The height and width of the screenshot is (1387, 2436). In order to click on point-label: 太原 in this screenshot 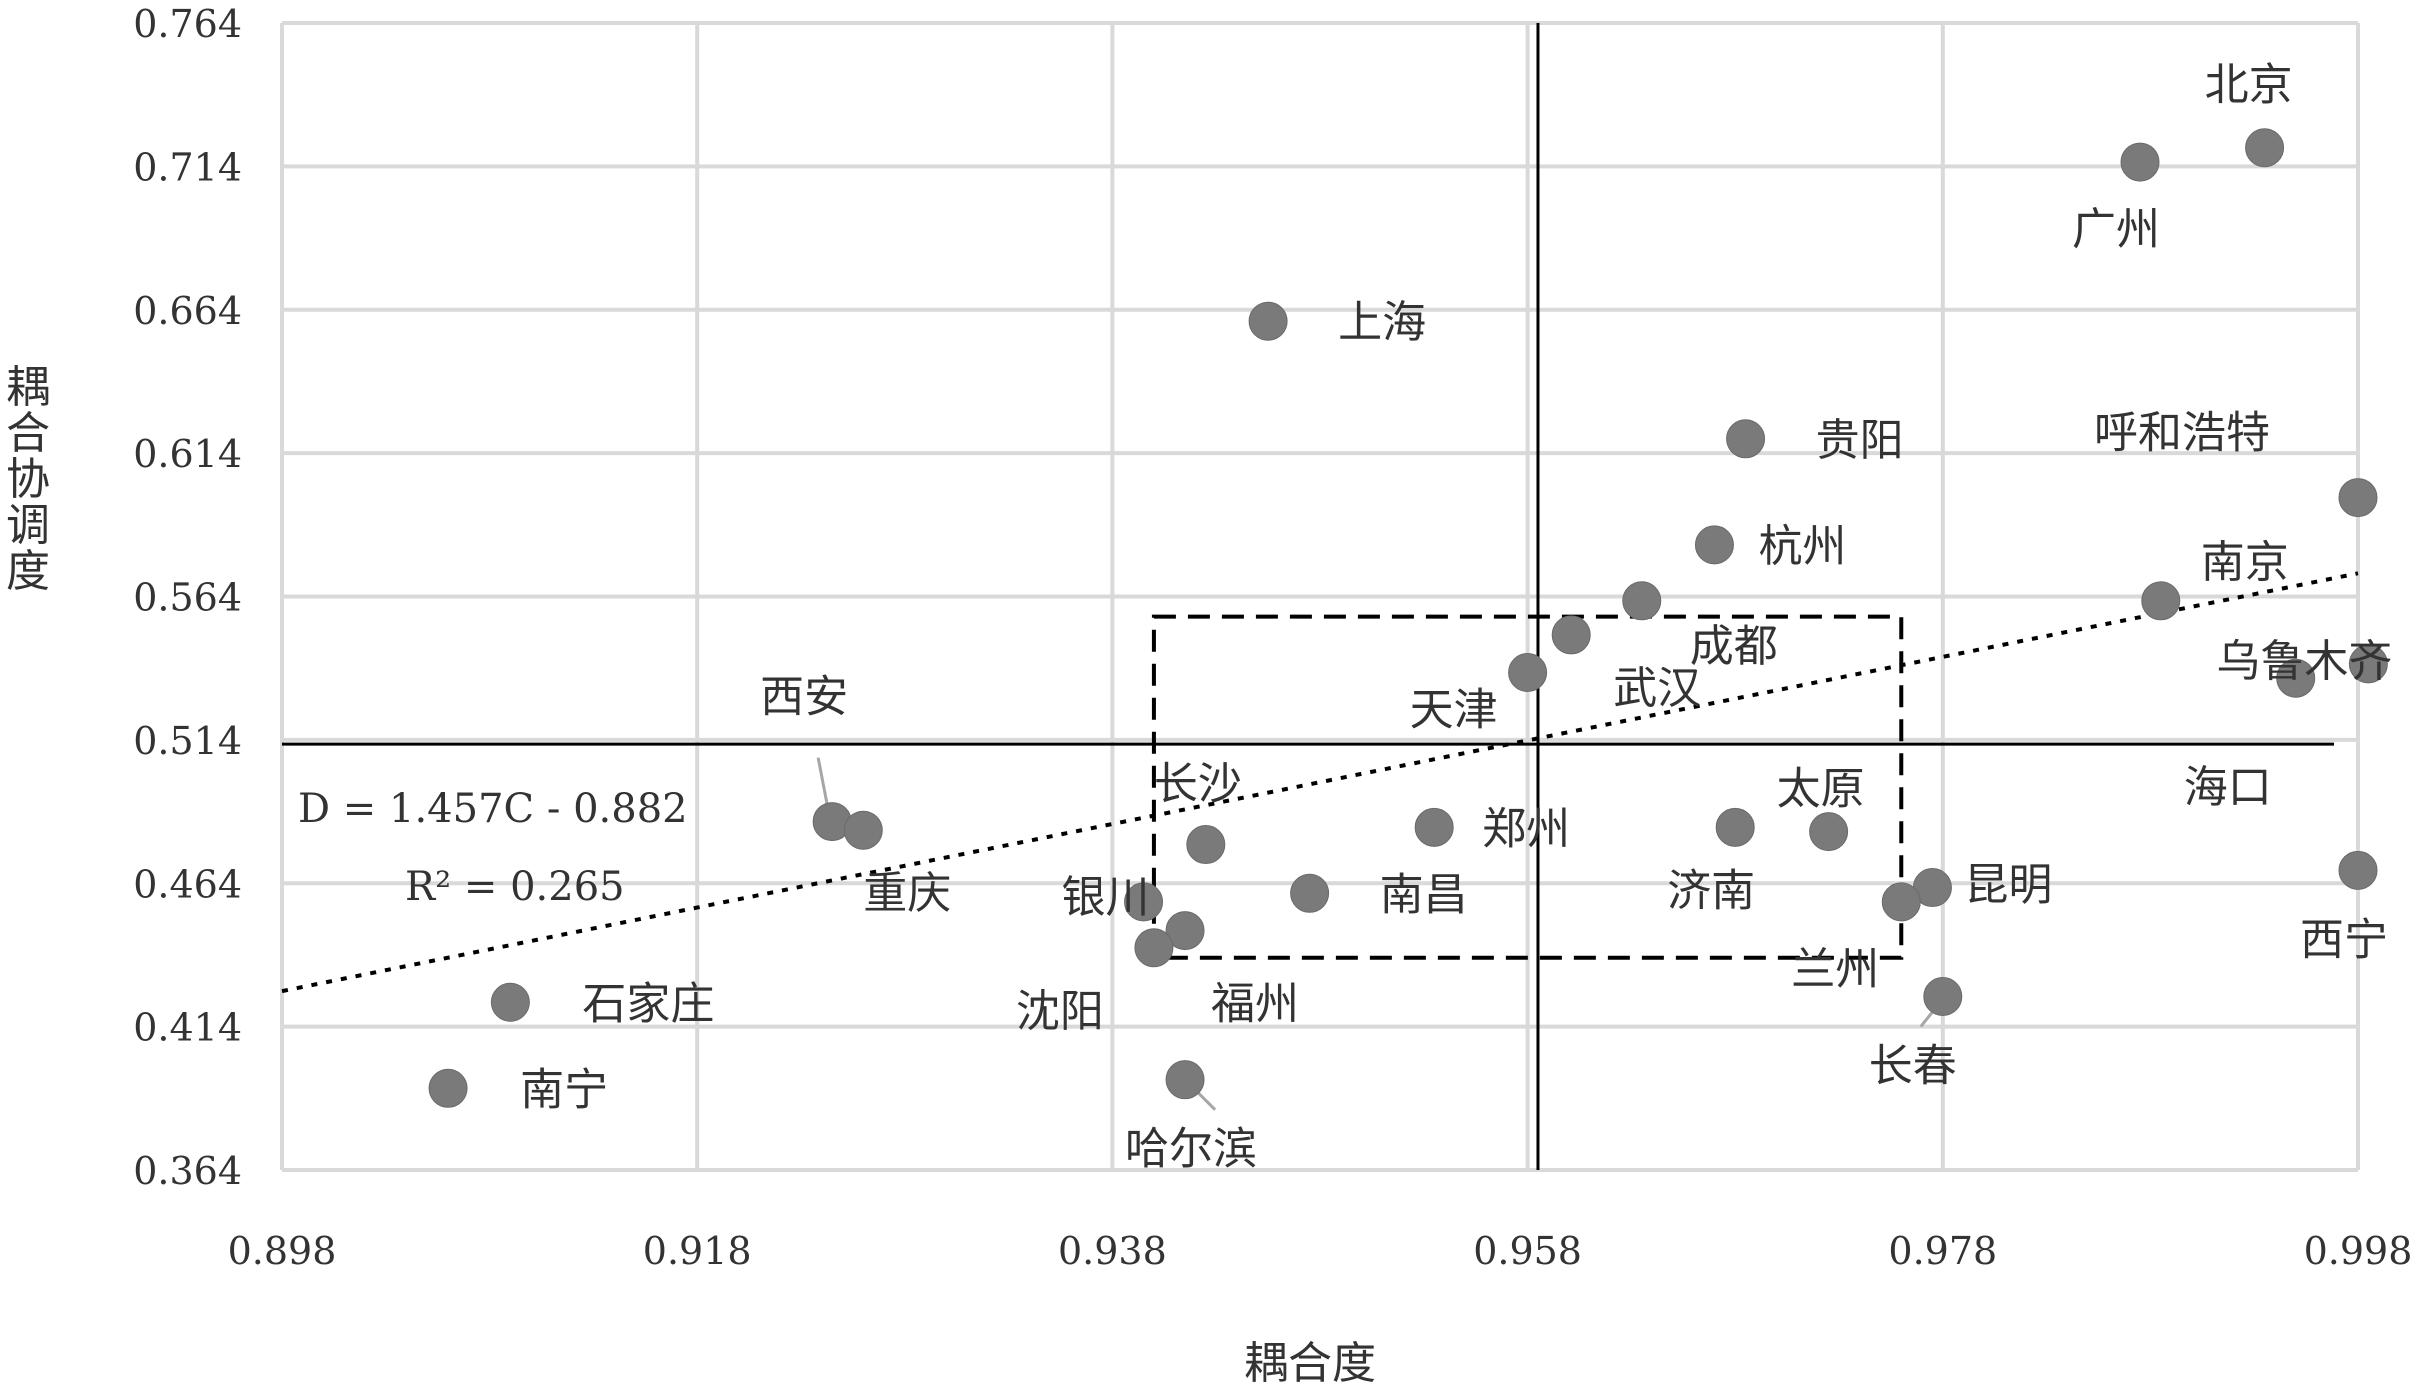, I will do `click(1821, 789)`.